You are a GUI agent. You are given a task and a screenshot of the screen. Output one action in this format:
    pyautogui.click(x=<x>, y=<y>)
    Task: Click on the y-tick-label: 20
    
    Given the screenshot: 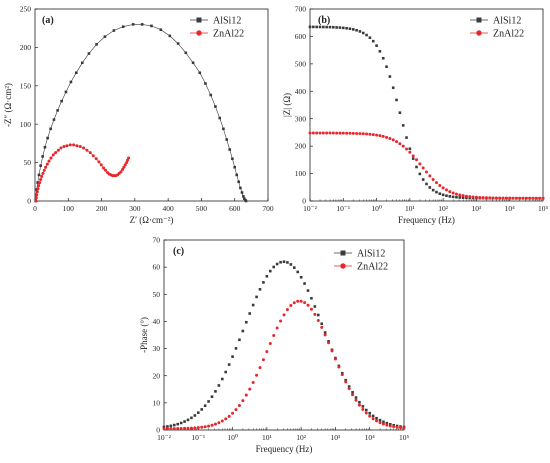 What is the action you would take?
    pyautogui.click(x=157, y=375)
    